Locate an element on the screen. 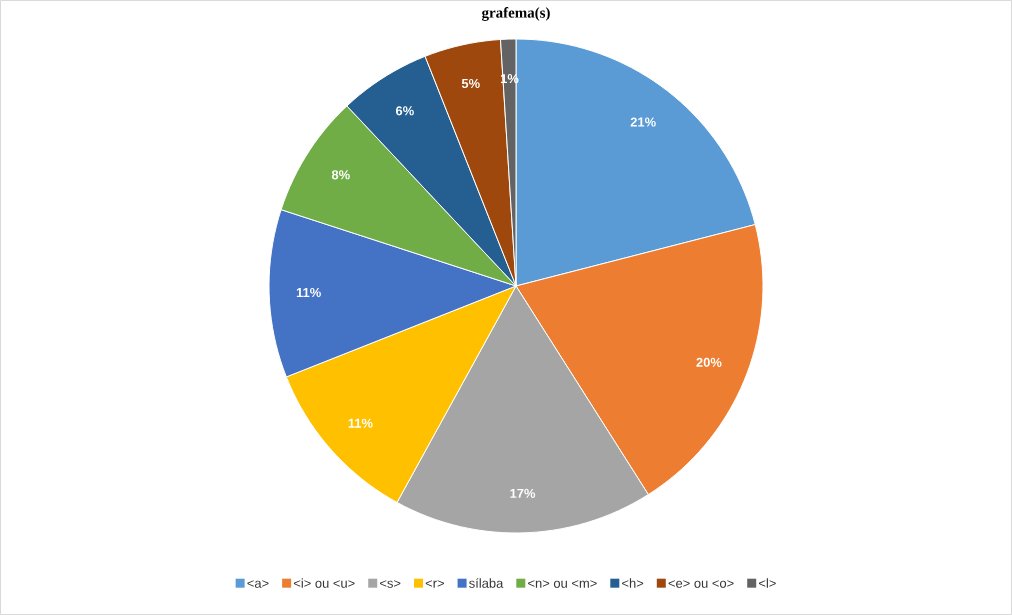 Image resolution: width=1012 pixels, height=615 pixels. data-label: 8% is located at coordinates (340, 175).